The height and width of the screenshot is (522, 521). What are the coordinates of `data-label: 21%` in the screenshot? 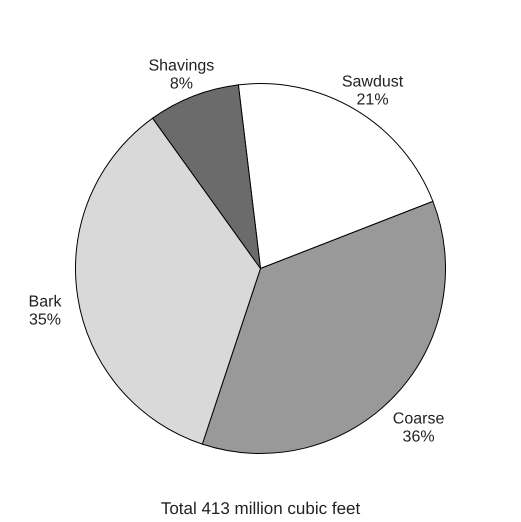 It's located at (372, 99).